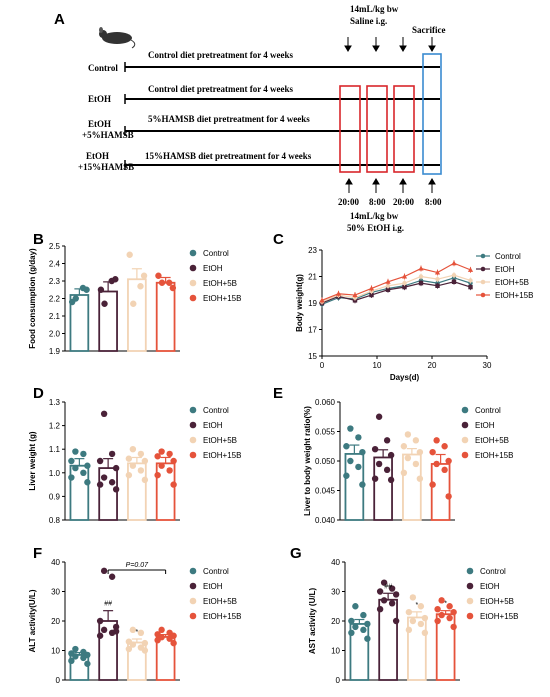 This screenshot has width=550, height=697. I want to click on time-4: 8:00, so click(433, 202).